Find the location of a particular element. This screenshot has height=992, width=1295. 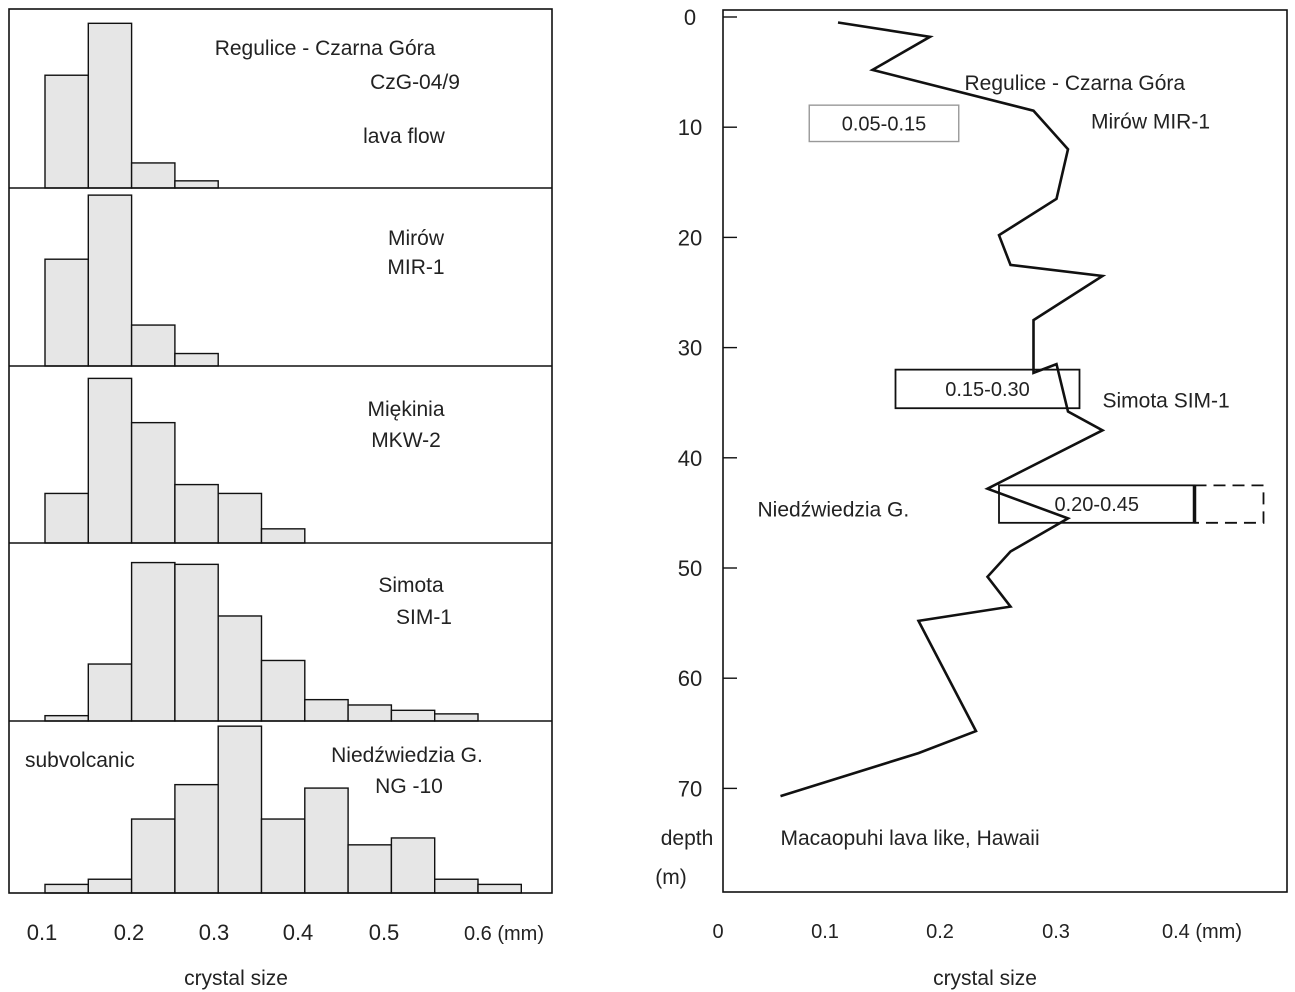

size-range-label: 0.05-0.15 is located at coordinates (884, 124).